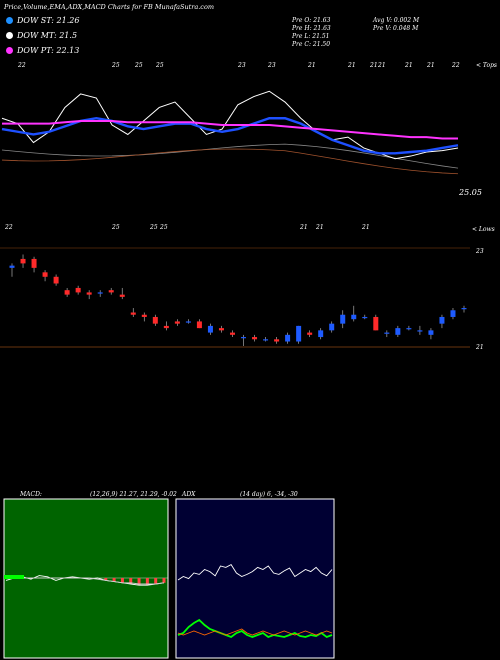  What do you see at coordinates (189, 494) in the screenshot?
I see `adx-title: ADX` at bounding box center [189, 494].